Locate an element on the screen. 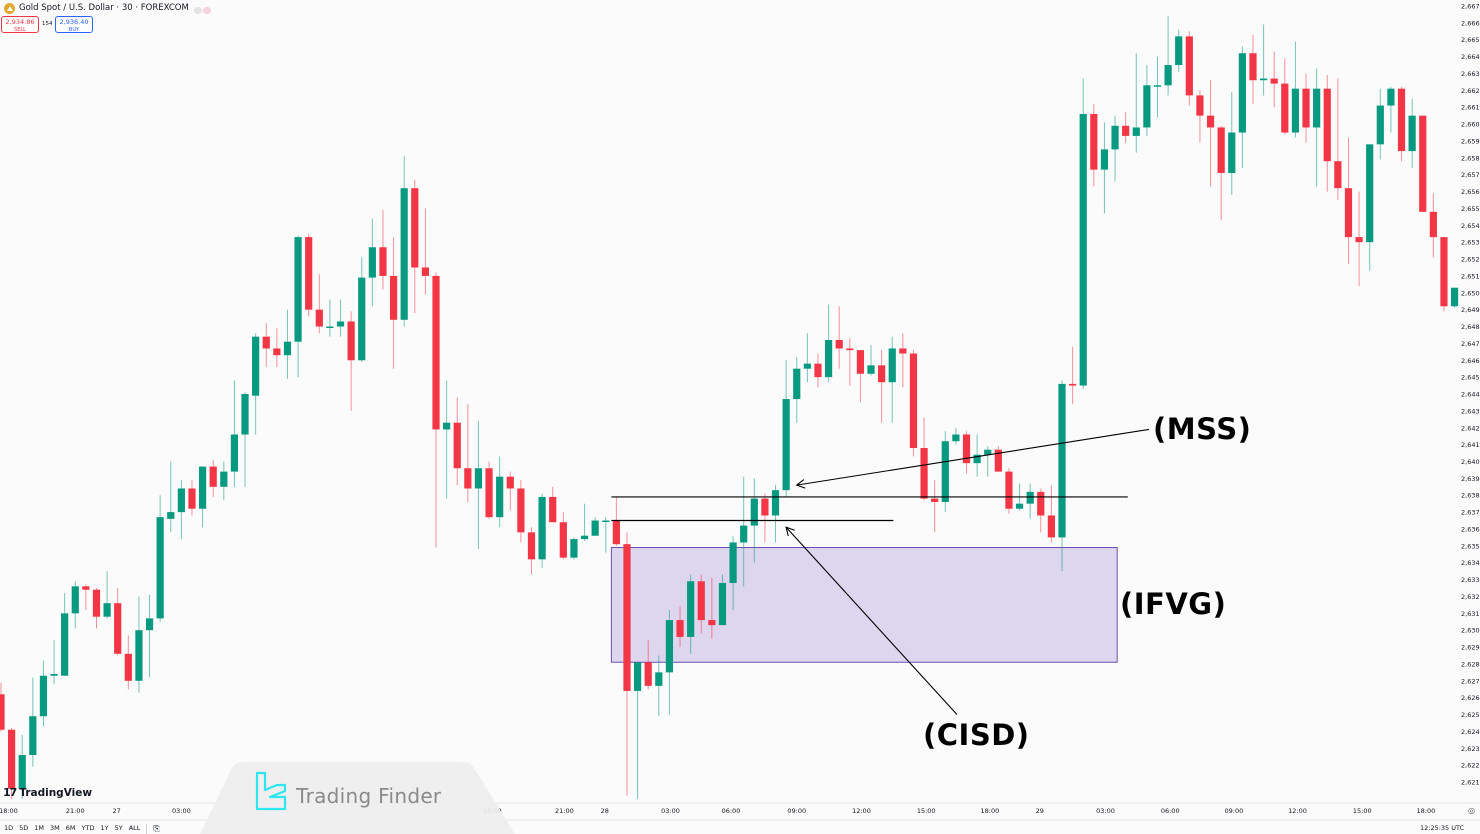  cisd-arrow is located at coordinates (871, 620).